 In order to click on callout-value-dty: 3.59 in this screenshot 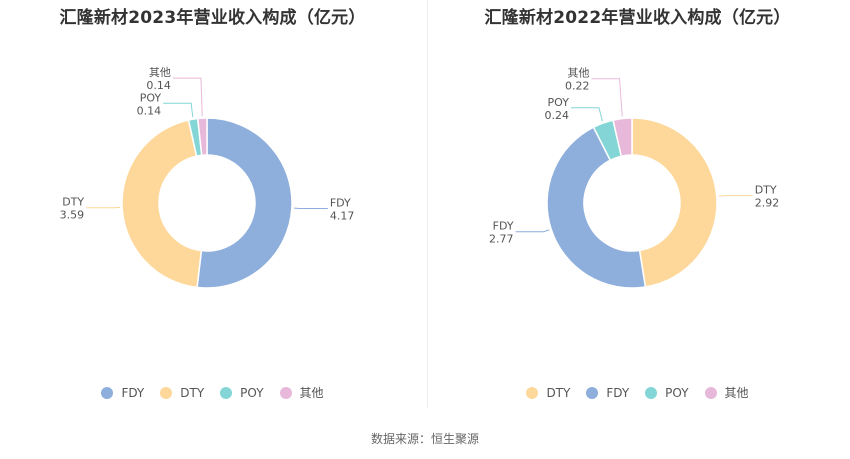, I will do `click(72, 215)`.